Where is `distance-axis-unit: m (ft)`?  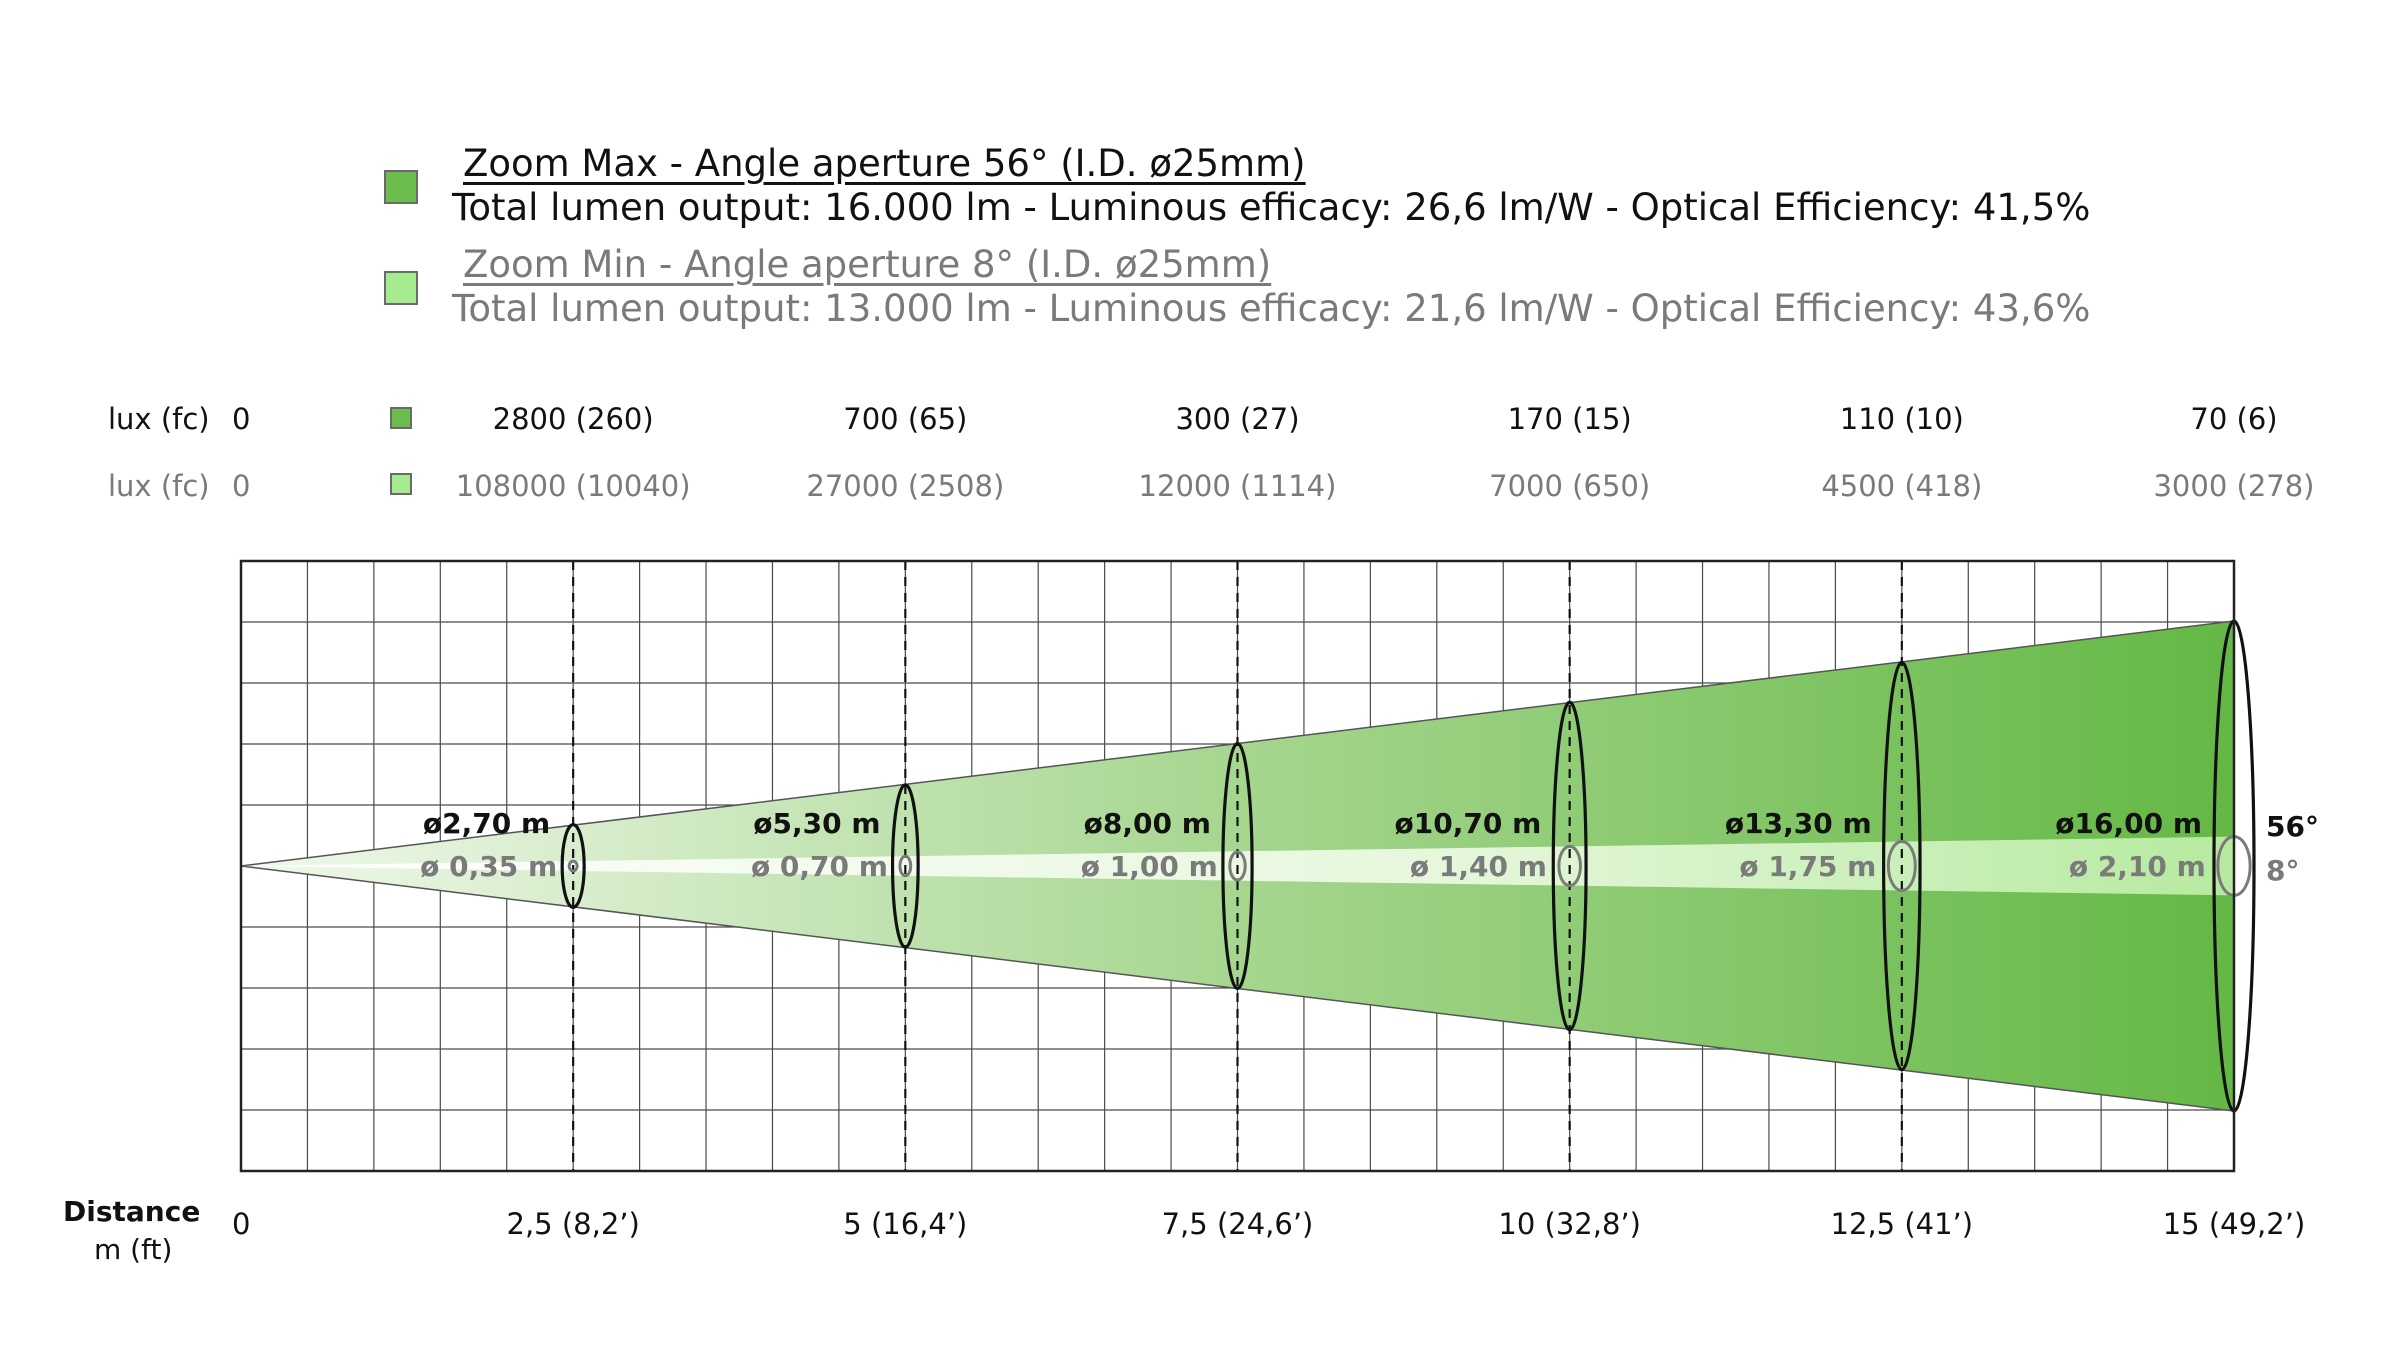
distance-axis-unit: m (ft) is located at coordinates (133, 1249).